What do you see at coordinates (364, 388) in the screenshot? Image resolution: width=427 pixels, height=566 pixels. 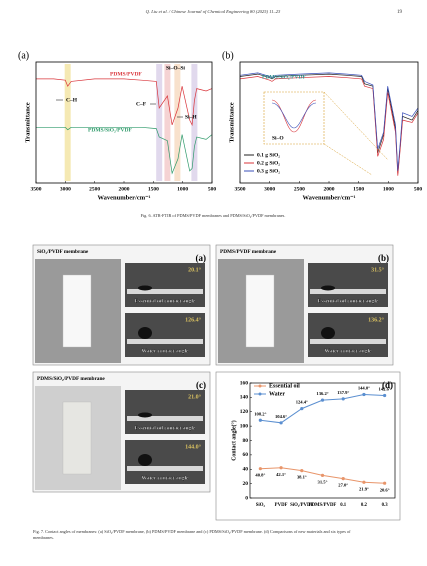 I see `value-label: 144.0°` at bounding box center [364, 388].